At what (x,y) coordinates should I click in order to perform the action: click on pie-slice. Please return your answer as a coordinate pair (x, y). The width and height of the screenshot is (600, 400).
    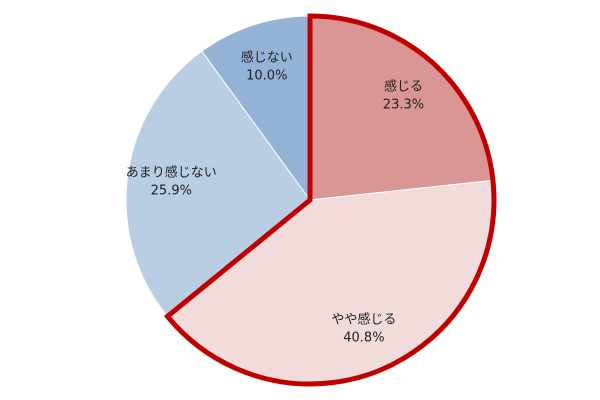
    Looking at the image, I should click on (256, 108).